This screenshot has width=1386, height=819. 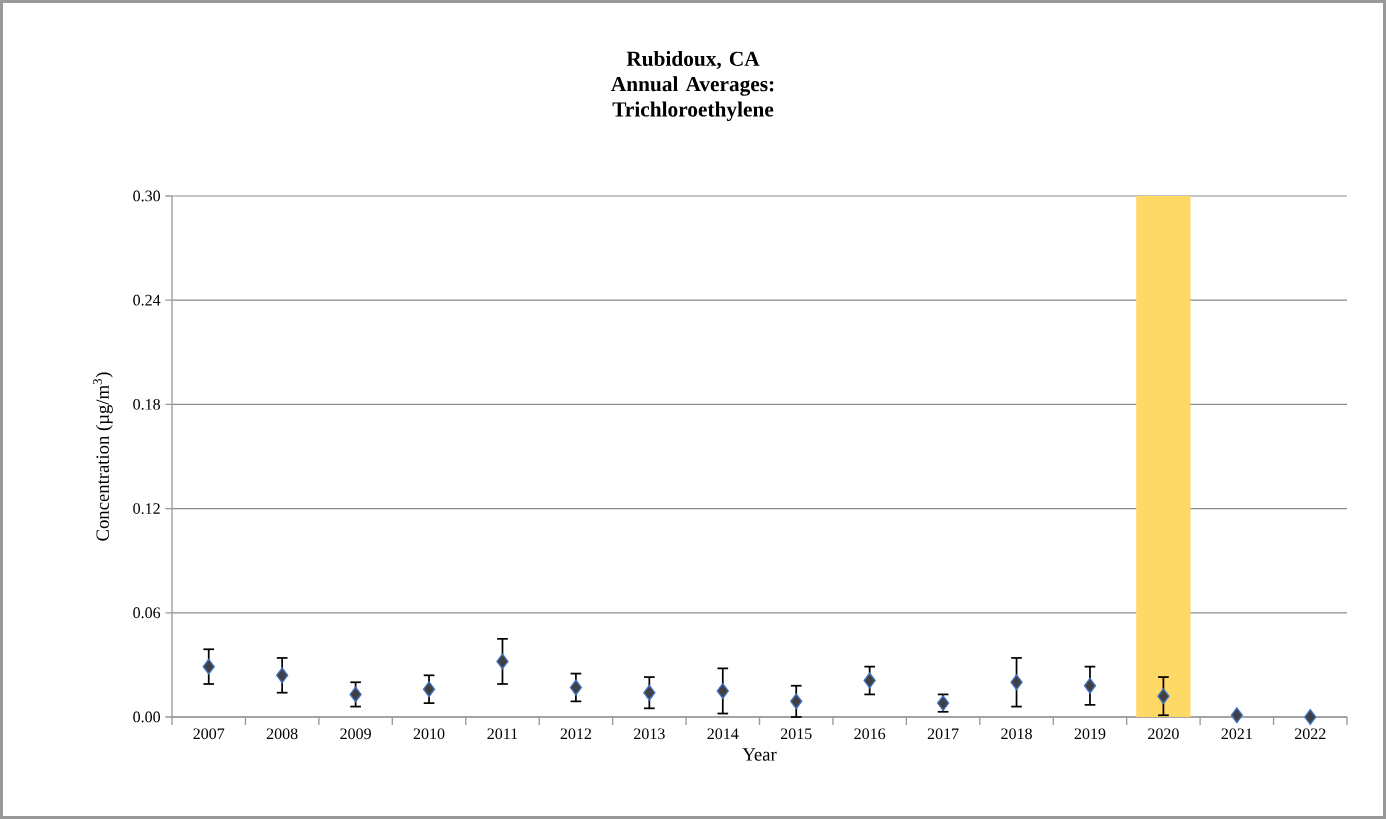 What do you see at coordinates (576, 734) in the screenshot?
I see `x-tick-label: 2012` at bounding box center [576, 734].